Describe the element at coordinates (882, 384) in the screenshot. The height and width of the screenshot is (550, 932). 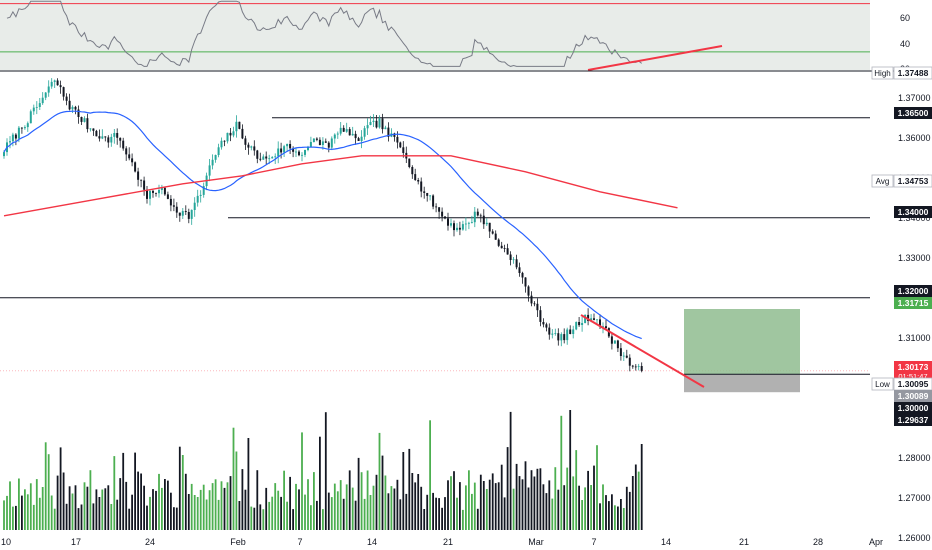
I see `price-marker-tag: Low` at that location.